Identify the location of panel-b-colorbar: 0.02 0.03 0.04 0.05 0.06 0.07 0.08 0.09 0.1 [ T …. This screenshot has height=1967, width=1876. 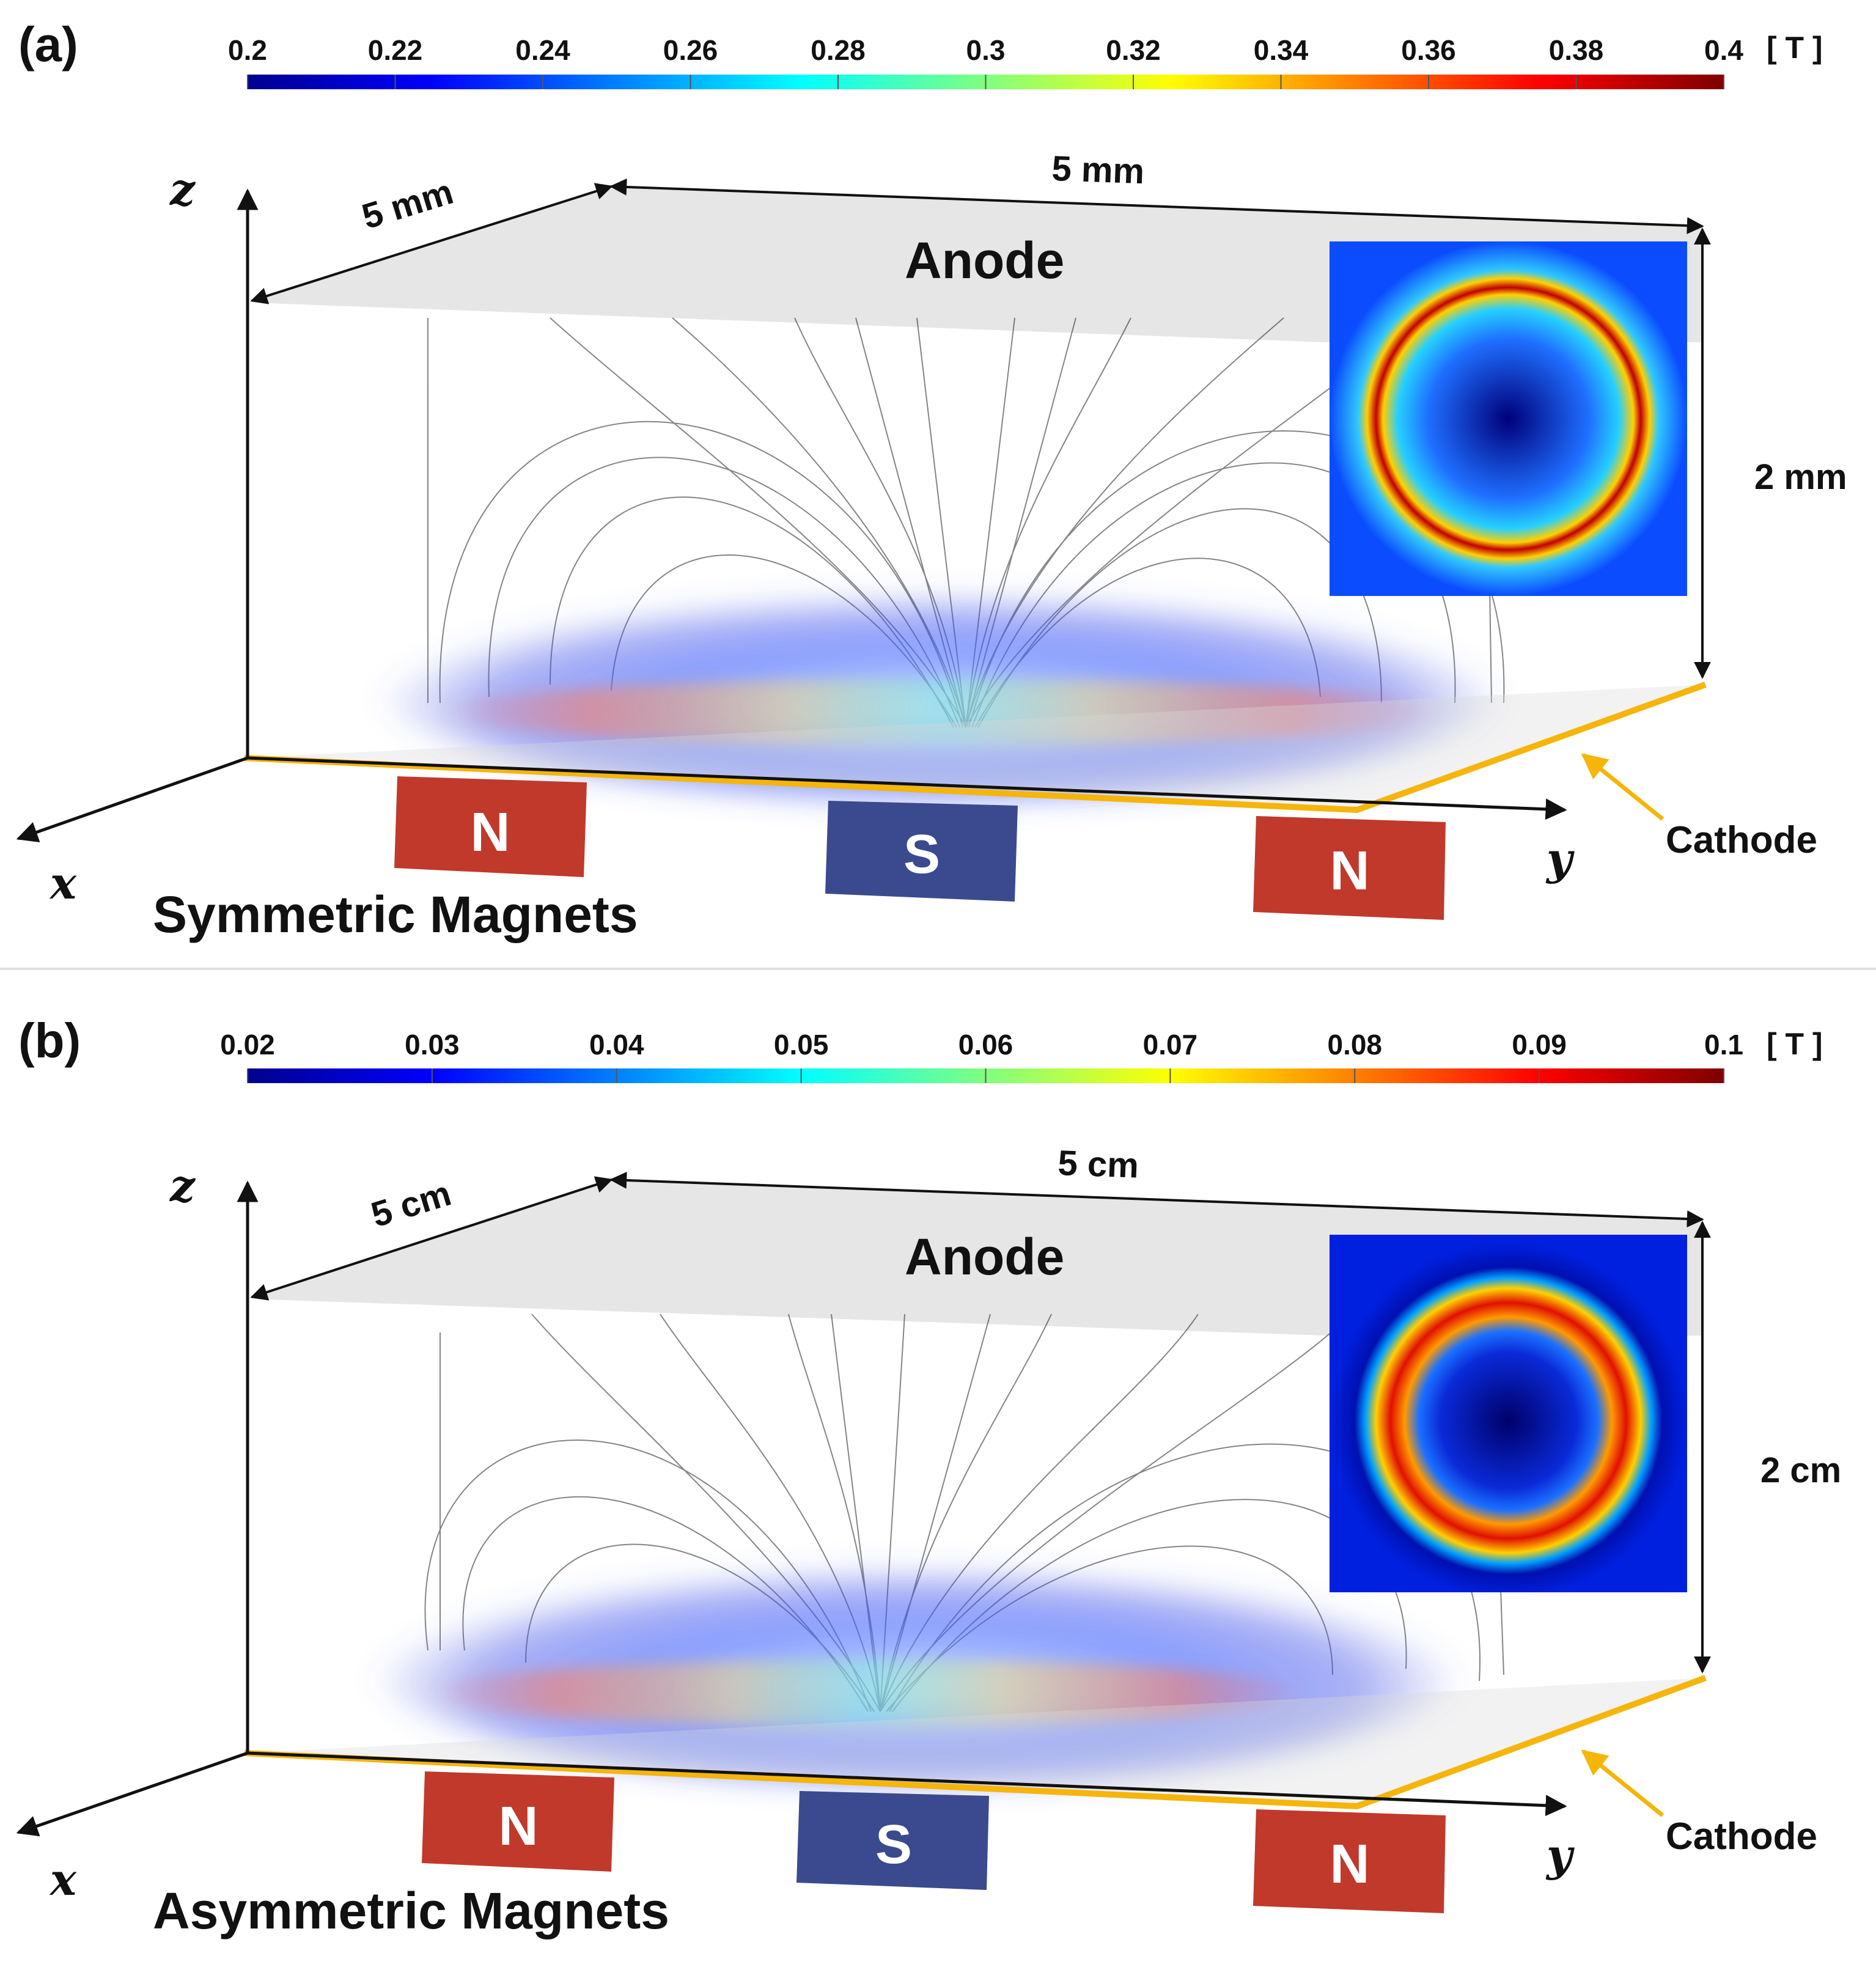
(1021, 1055).